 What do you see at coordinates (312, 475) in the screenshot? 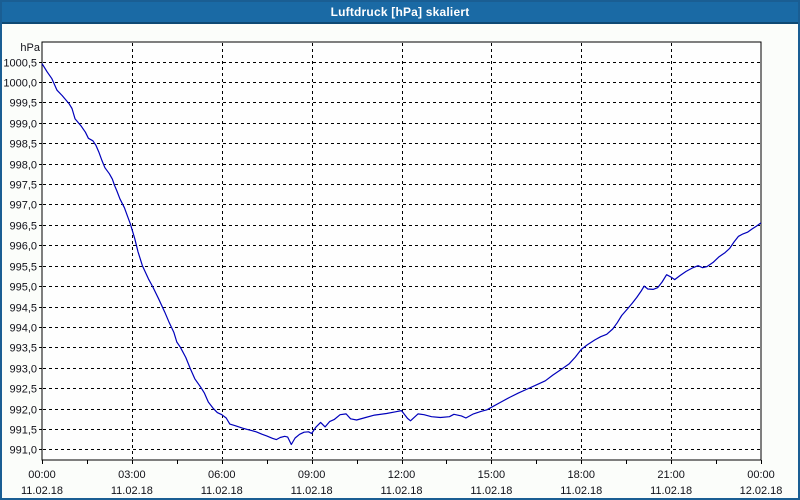
I see `x-time-label: 09:00` at bounding box center [312, 475].